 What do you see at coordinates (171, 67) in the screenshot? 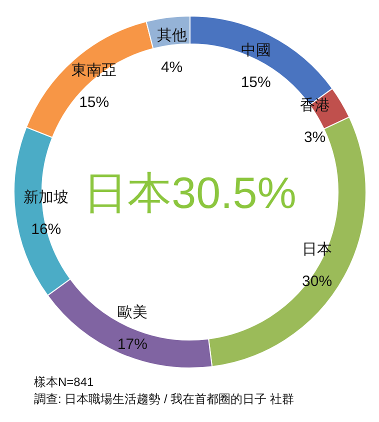
I see `data-label: 4%` at bounding box center [171, 67].